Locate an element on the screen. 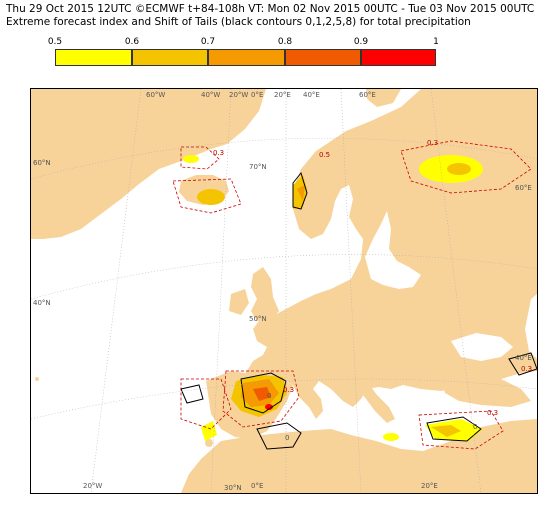 Image resolution: width=556 pixels, height=512 pixels. caspian-sea is located at coordinates (531, 326).